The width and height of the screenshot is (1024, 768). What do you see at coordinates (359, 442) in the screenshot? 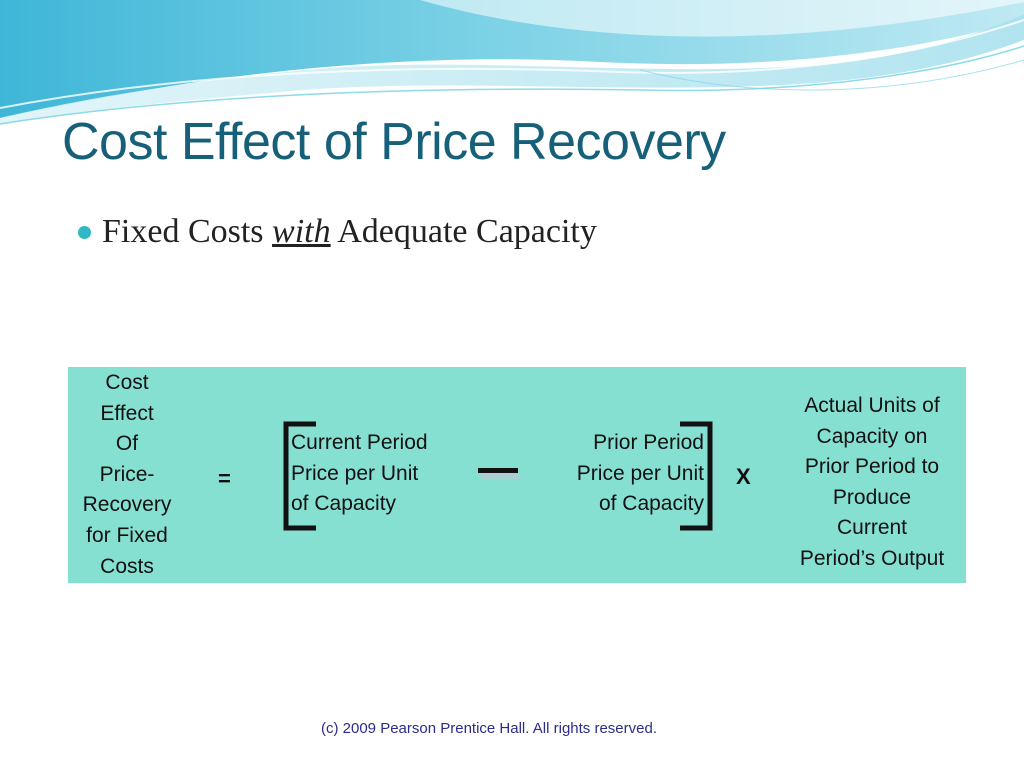
I see `current-period-line: Current Period` at bounding box center [359, 442].